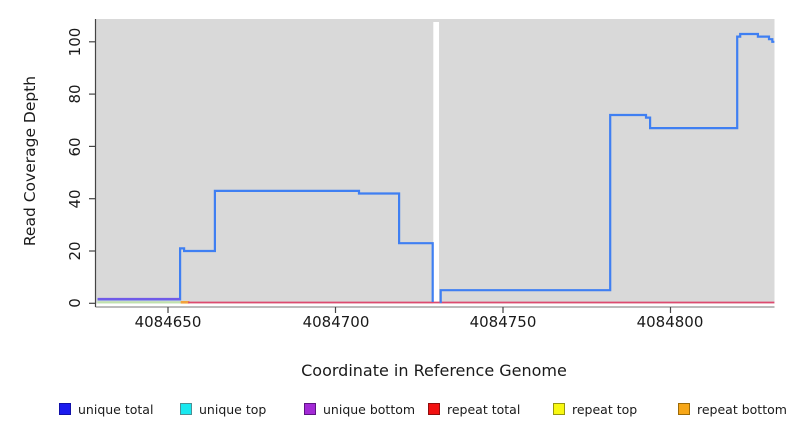 Image resolution: width=792 pixels, height=432 pixels. Describe the element at coordinates (369, 409) in the screenshot. I see `legend-label: unique bottom` at that location.